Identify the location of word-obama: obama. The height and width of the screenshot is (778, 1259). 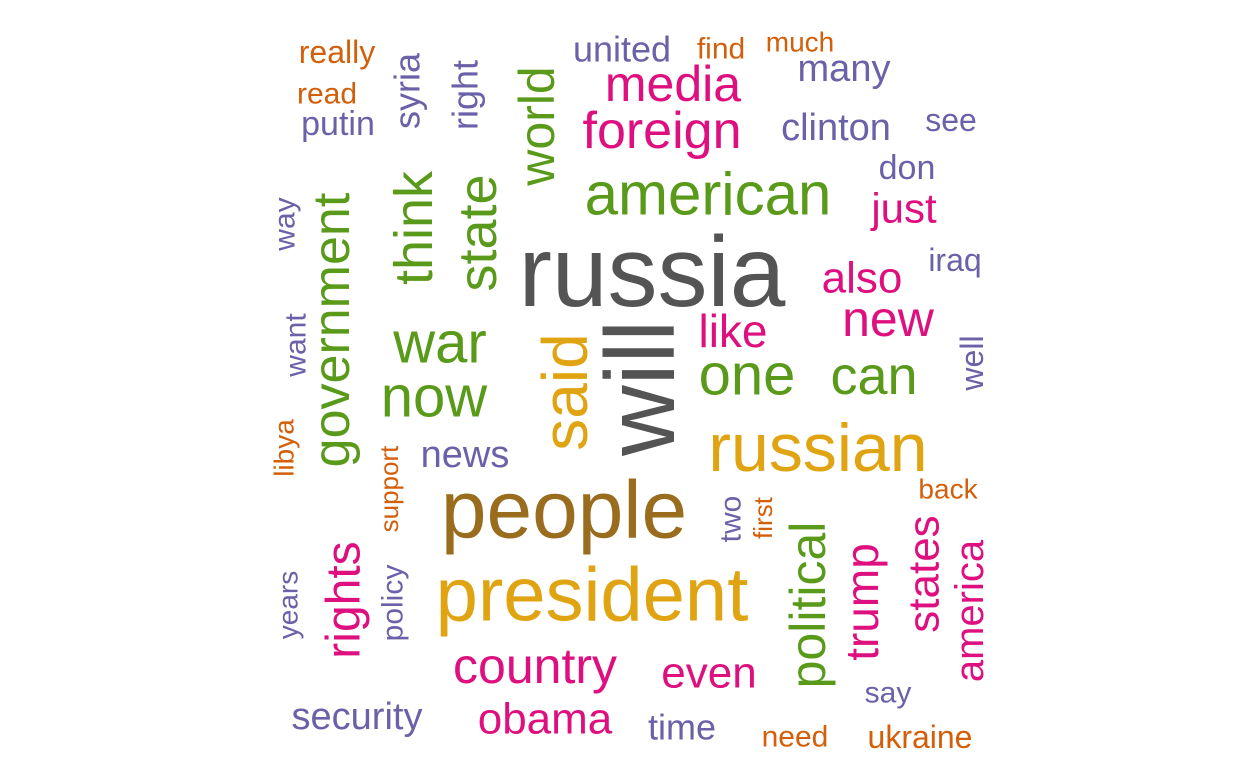
(545, 719).